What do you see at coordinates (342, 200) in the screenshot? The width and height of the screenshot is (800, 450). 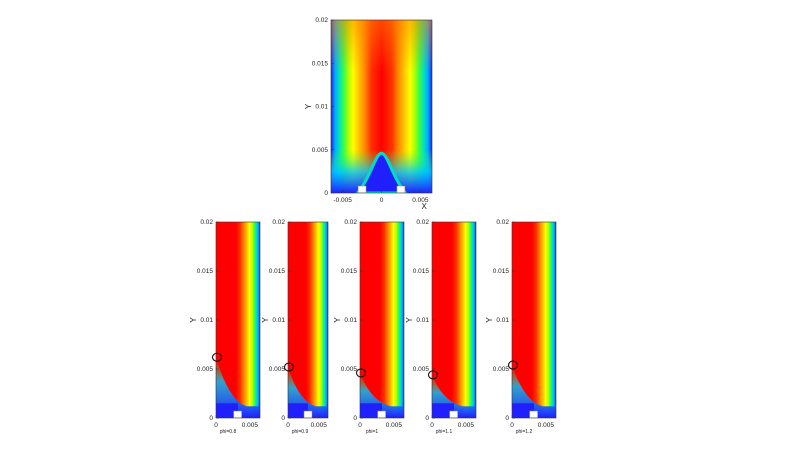 I see `x-tick-label: -0.005` at bounding box center [342, 200].